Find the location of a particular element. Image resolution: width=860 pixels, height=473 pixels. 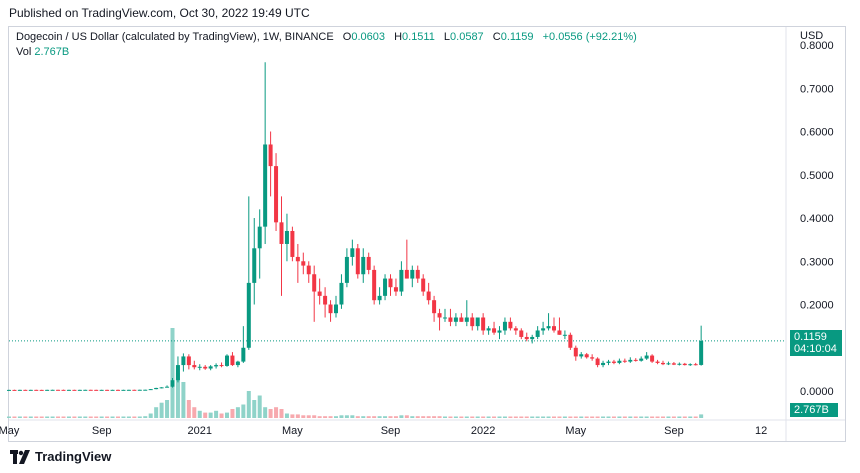

price-tick-label: 0.7000 is located at coordinates (817, 89).